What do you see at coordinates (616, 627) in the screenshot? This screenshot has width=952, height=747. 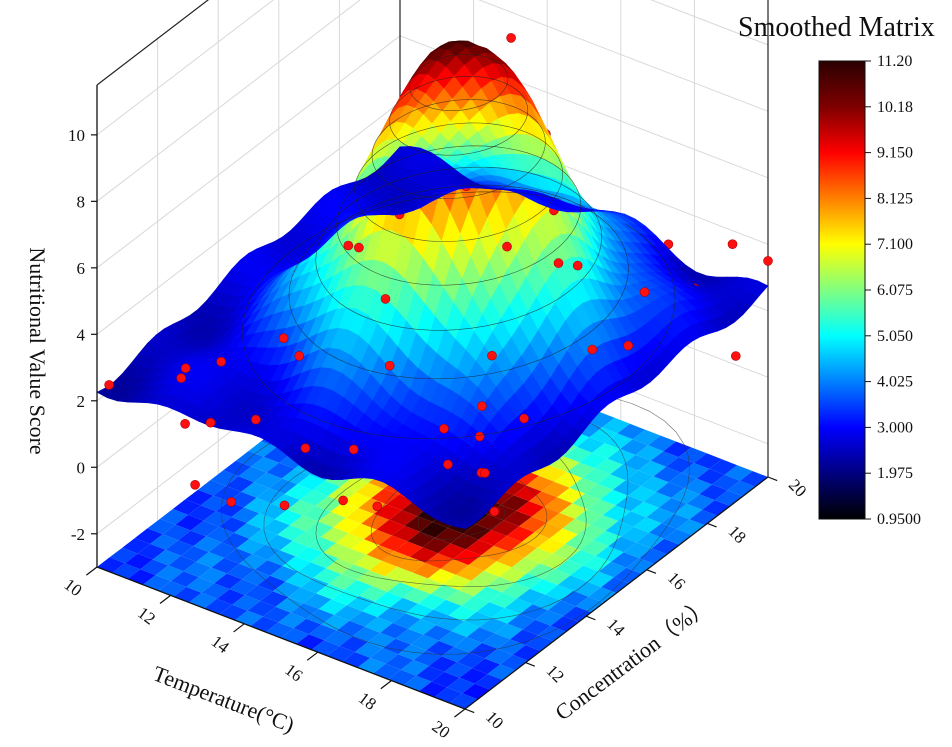 I see `y-tick-label: 14` at bounding box center [616, 627].